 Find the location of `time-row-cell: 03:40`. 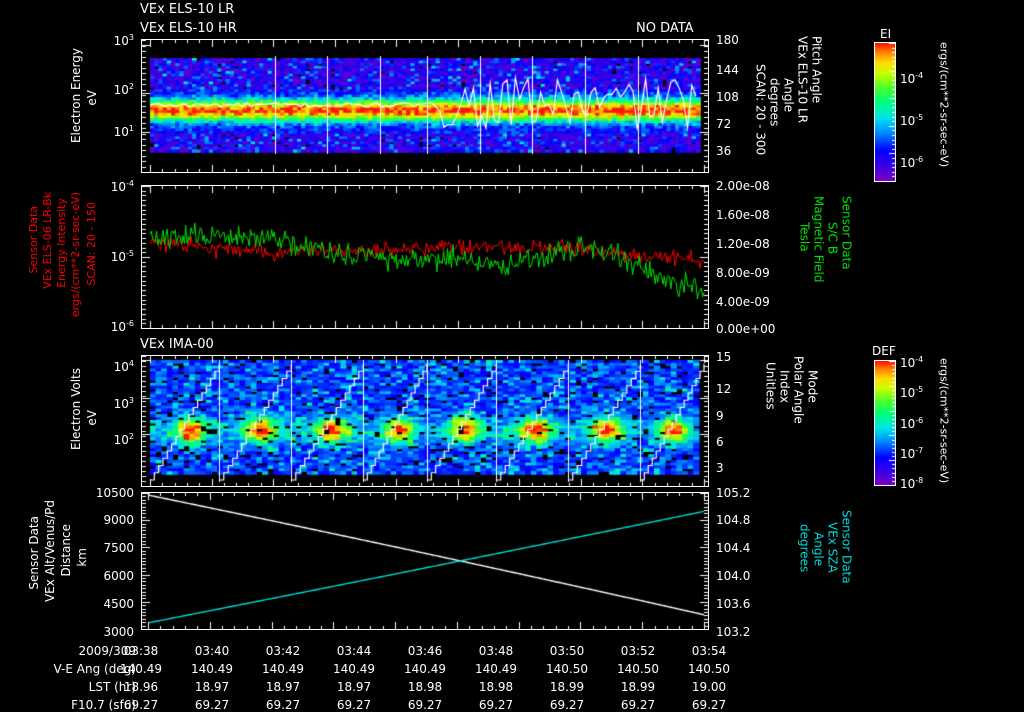

time-row-cell: 03:40 is located at coordinates (212, 651).